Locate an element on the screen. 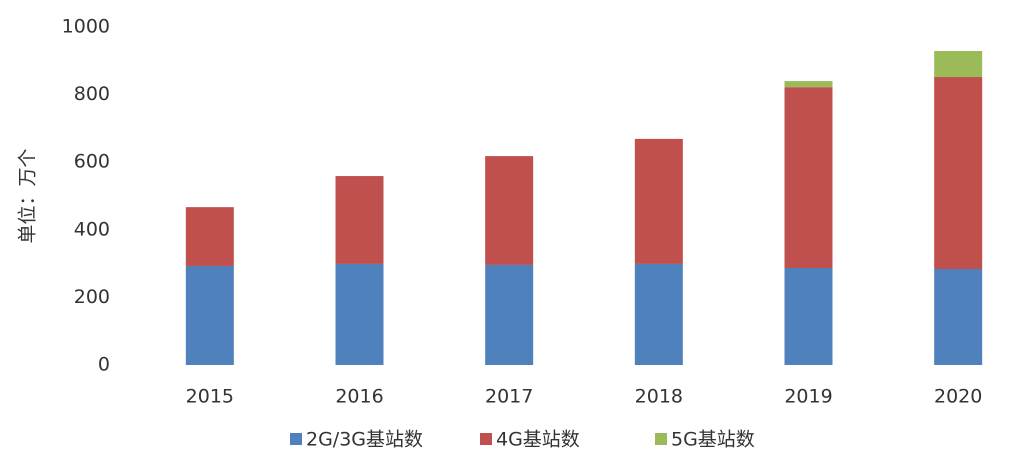 This screenshot has width=1033, height=456. x-tick-label: 2018 is located at coordinates (659, 397).